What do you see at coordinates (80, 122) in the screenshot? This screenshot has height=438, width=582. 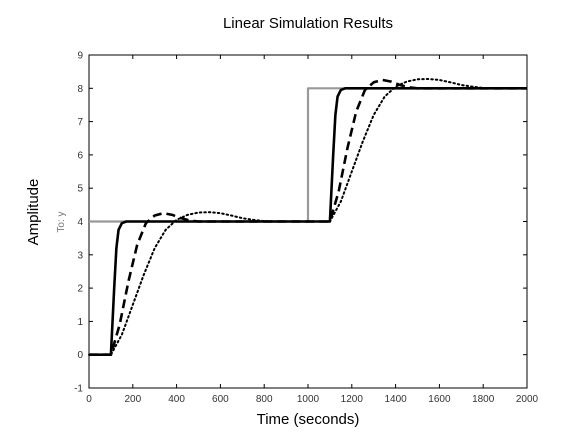 I see `y-tick-label: 7` at bounding box center [80, 122].